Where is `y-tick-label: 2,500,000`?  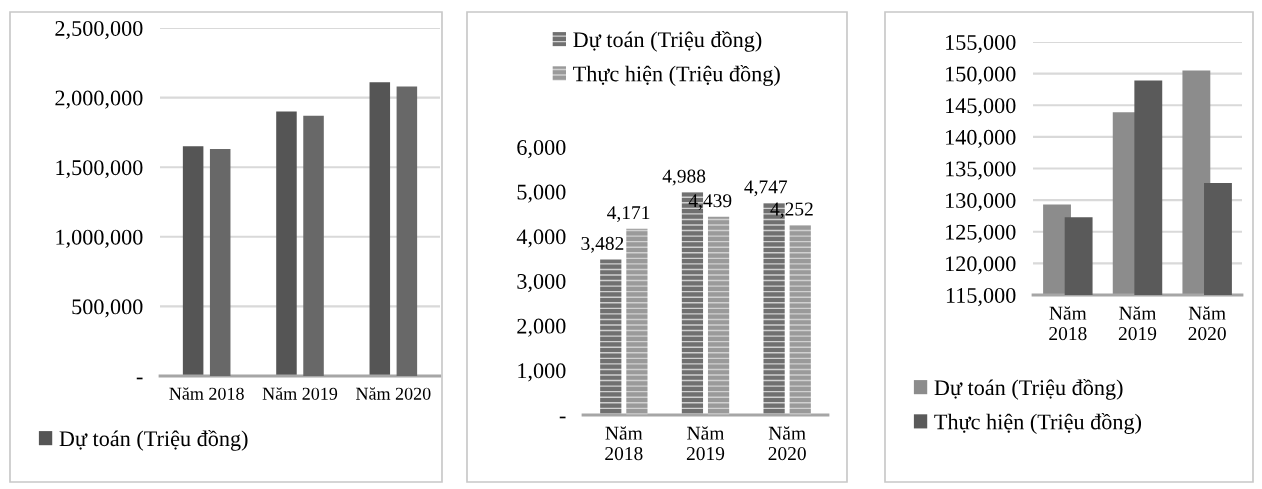
y-tick-label: 2,500,000 is located at coordinates (99, 30).